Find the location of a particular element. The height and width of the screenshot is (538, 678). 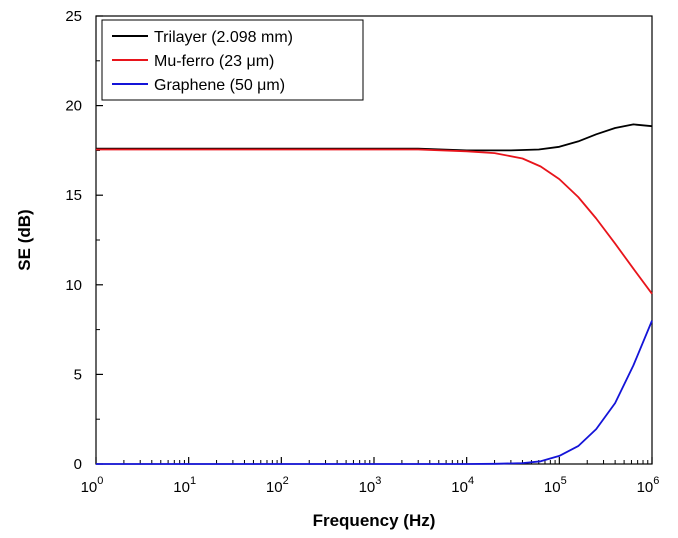

x-tick-labels: 10⁰ 10¹ 10² 10³ 10⁴ 10⁵ 10⁶ is located at coordinates (370, 485).